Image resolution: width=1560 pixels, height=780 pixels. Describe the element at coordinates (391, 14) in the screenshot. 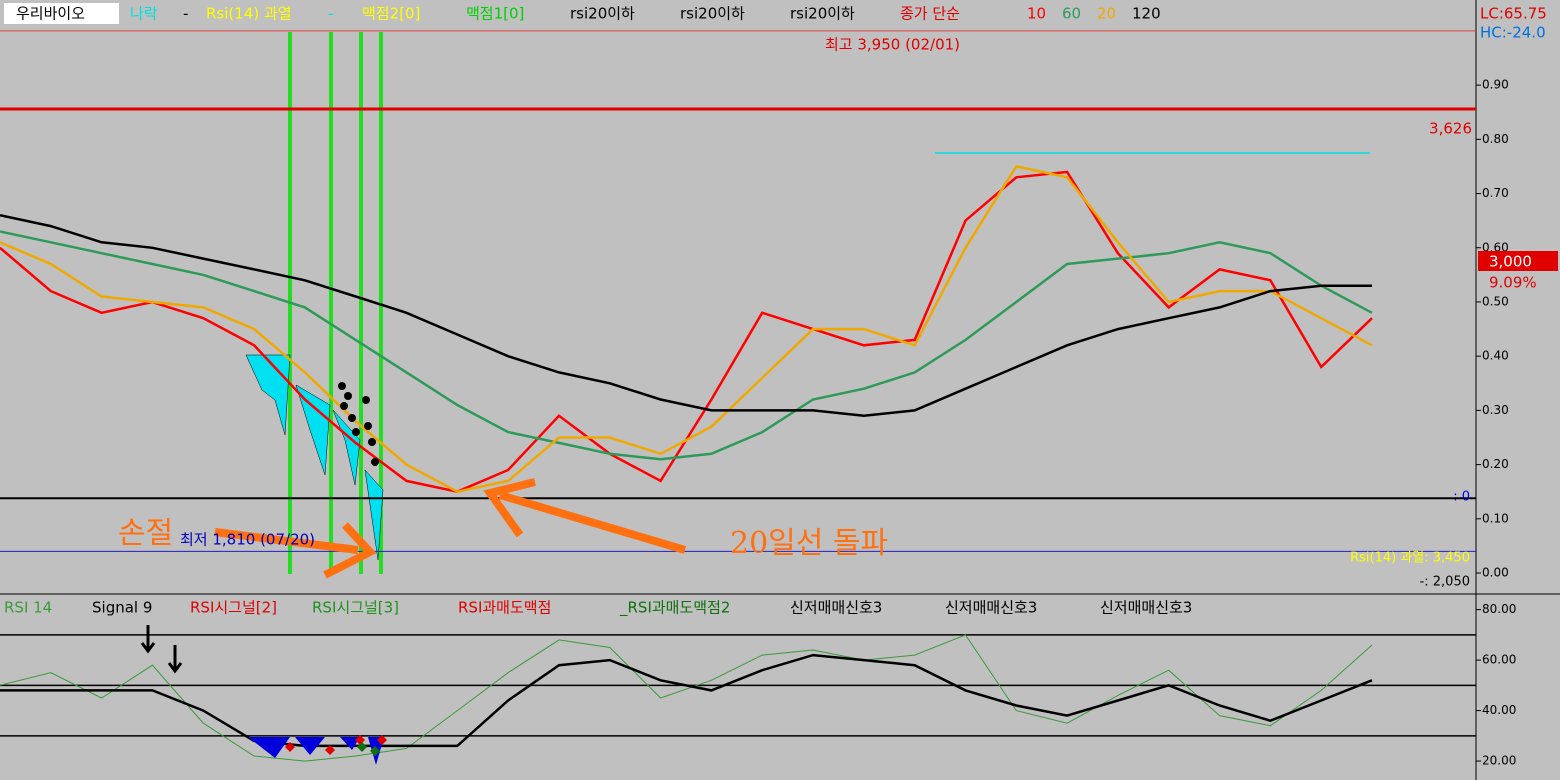

I see `legend: 맥점2[0]` at that location.